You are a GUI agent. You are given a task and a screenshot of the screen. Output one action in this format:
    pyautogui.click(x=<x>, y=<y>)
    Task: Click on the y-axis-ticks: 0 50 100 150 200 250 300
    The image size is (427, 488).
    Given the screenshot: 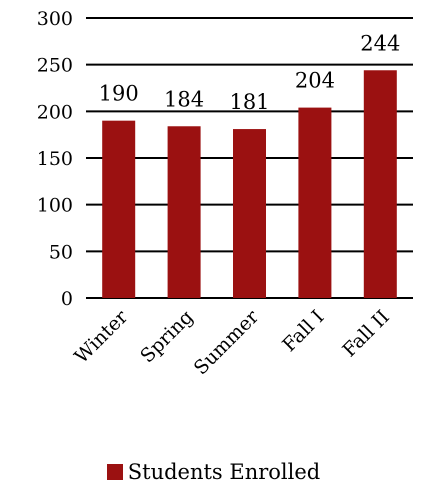 What is the action you would take?
    pyautogui.click(x=55, y=159)
    